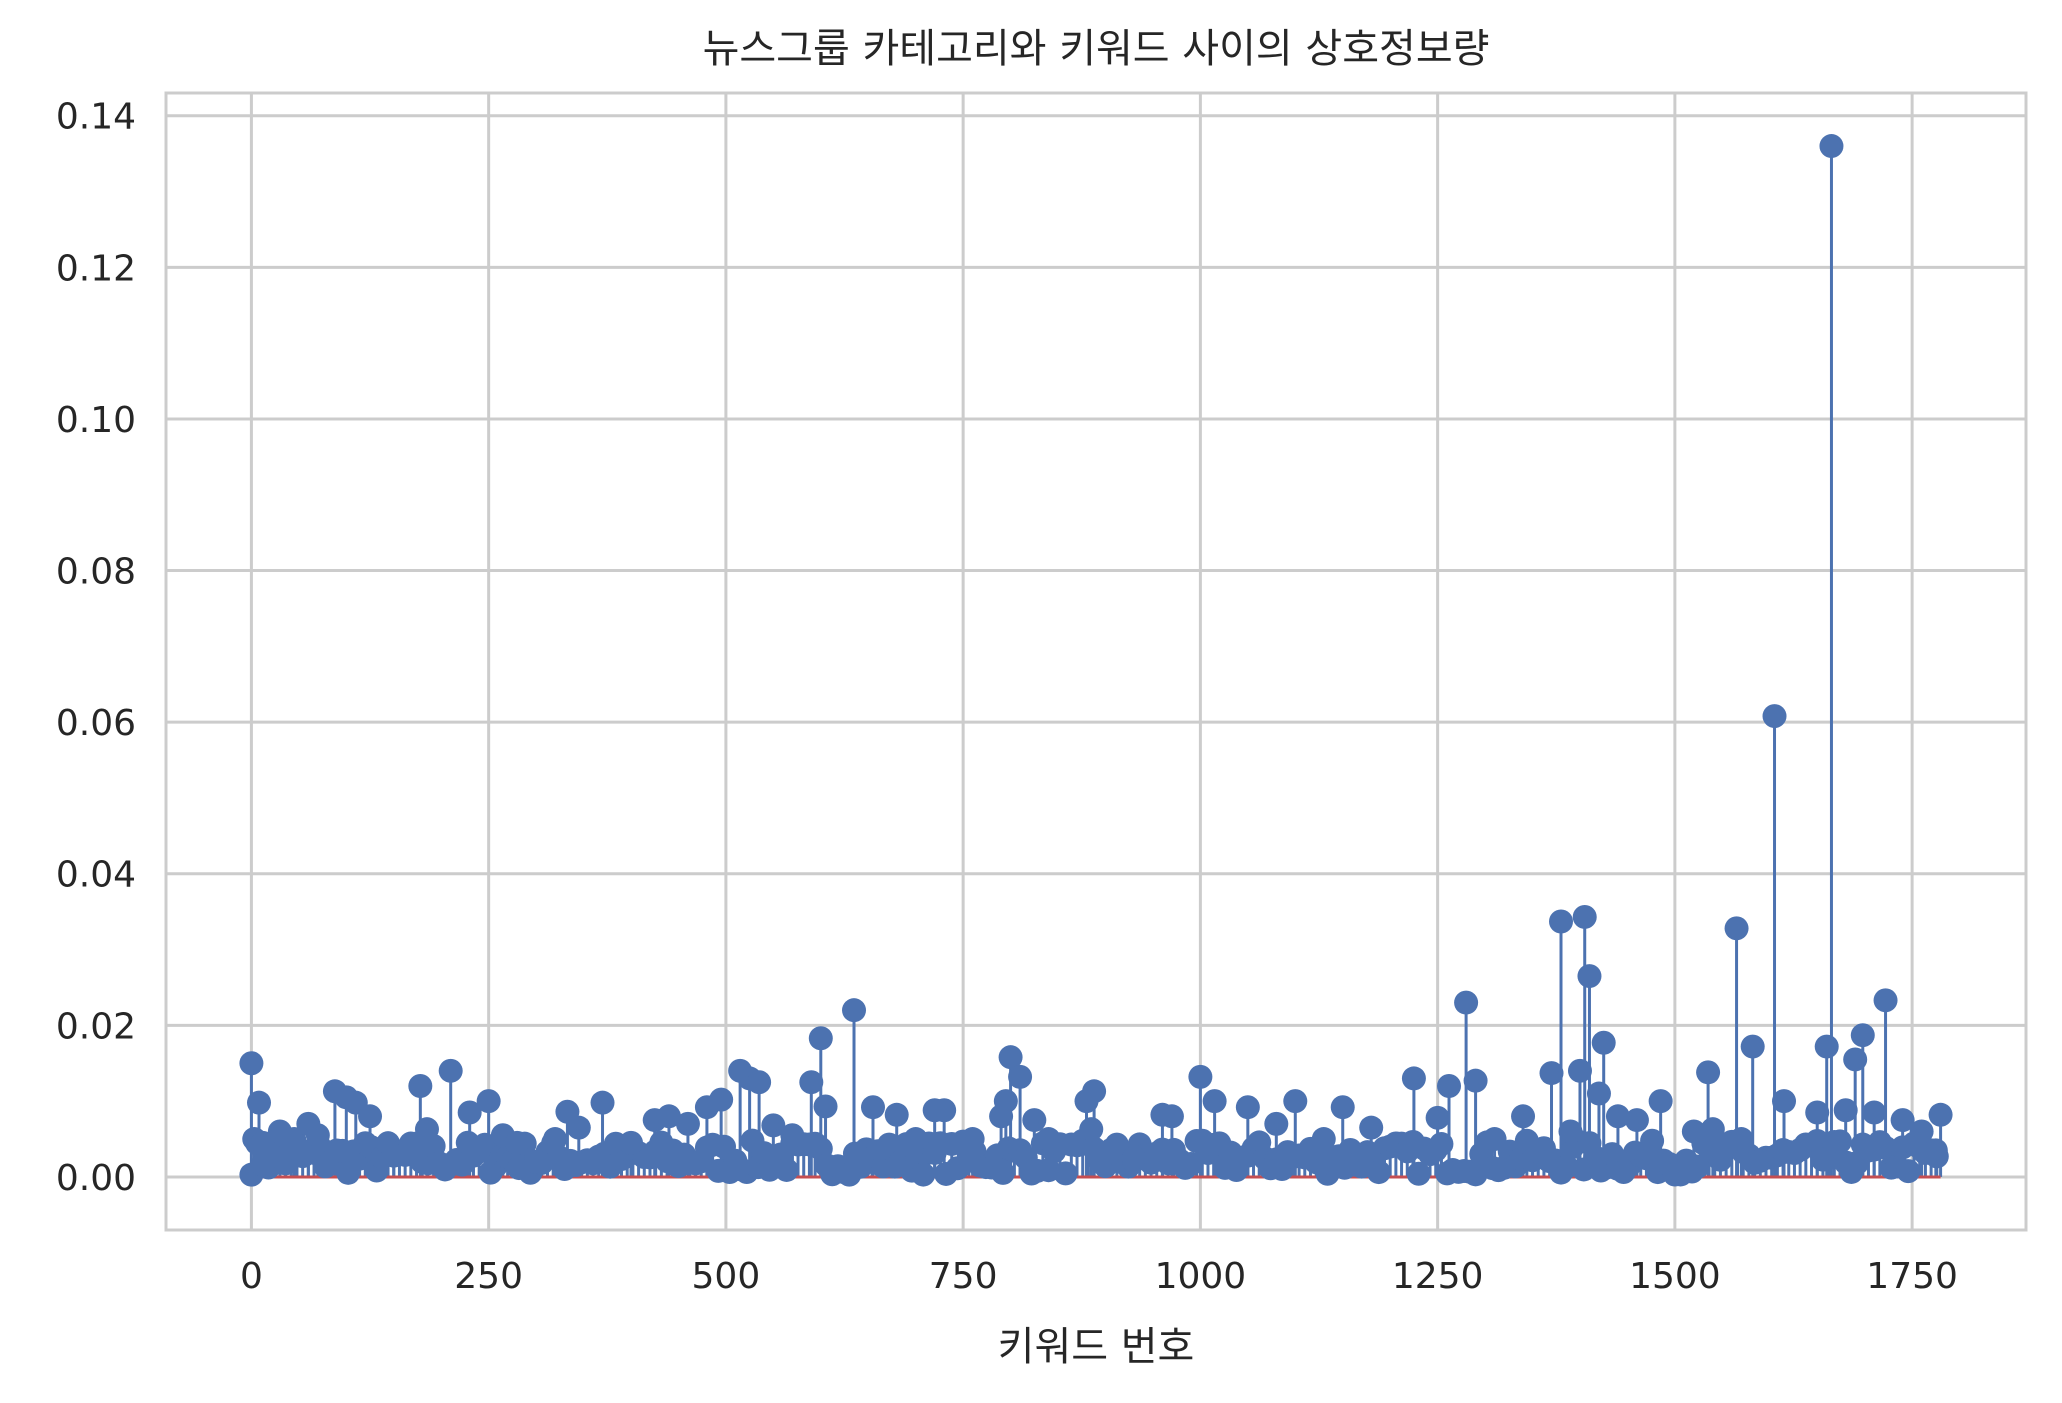  I want to click on y-axis-ticks: 0.00 0.02 0.04 0.06 0.08 0.10 0.12 0.14, so click(96, 648).